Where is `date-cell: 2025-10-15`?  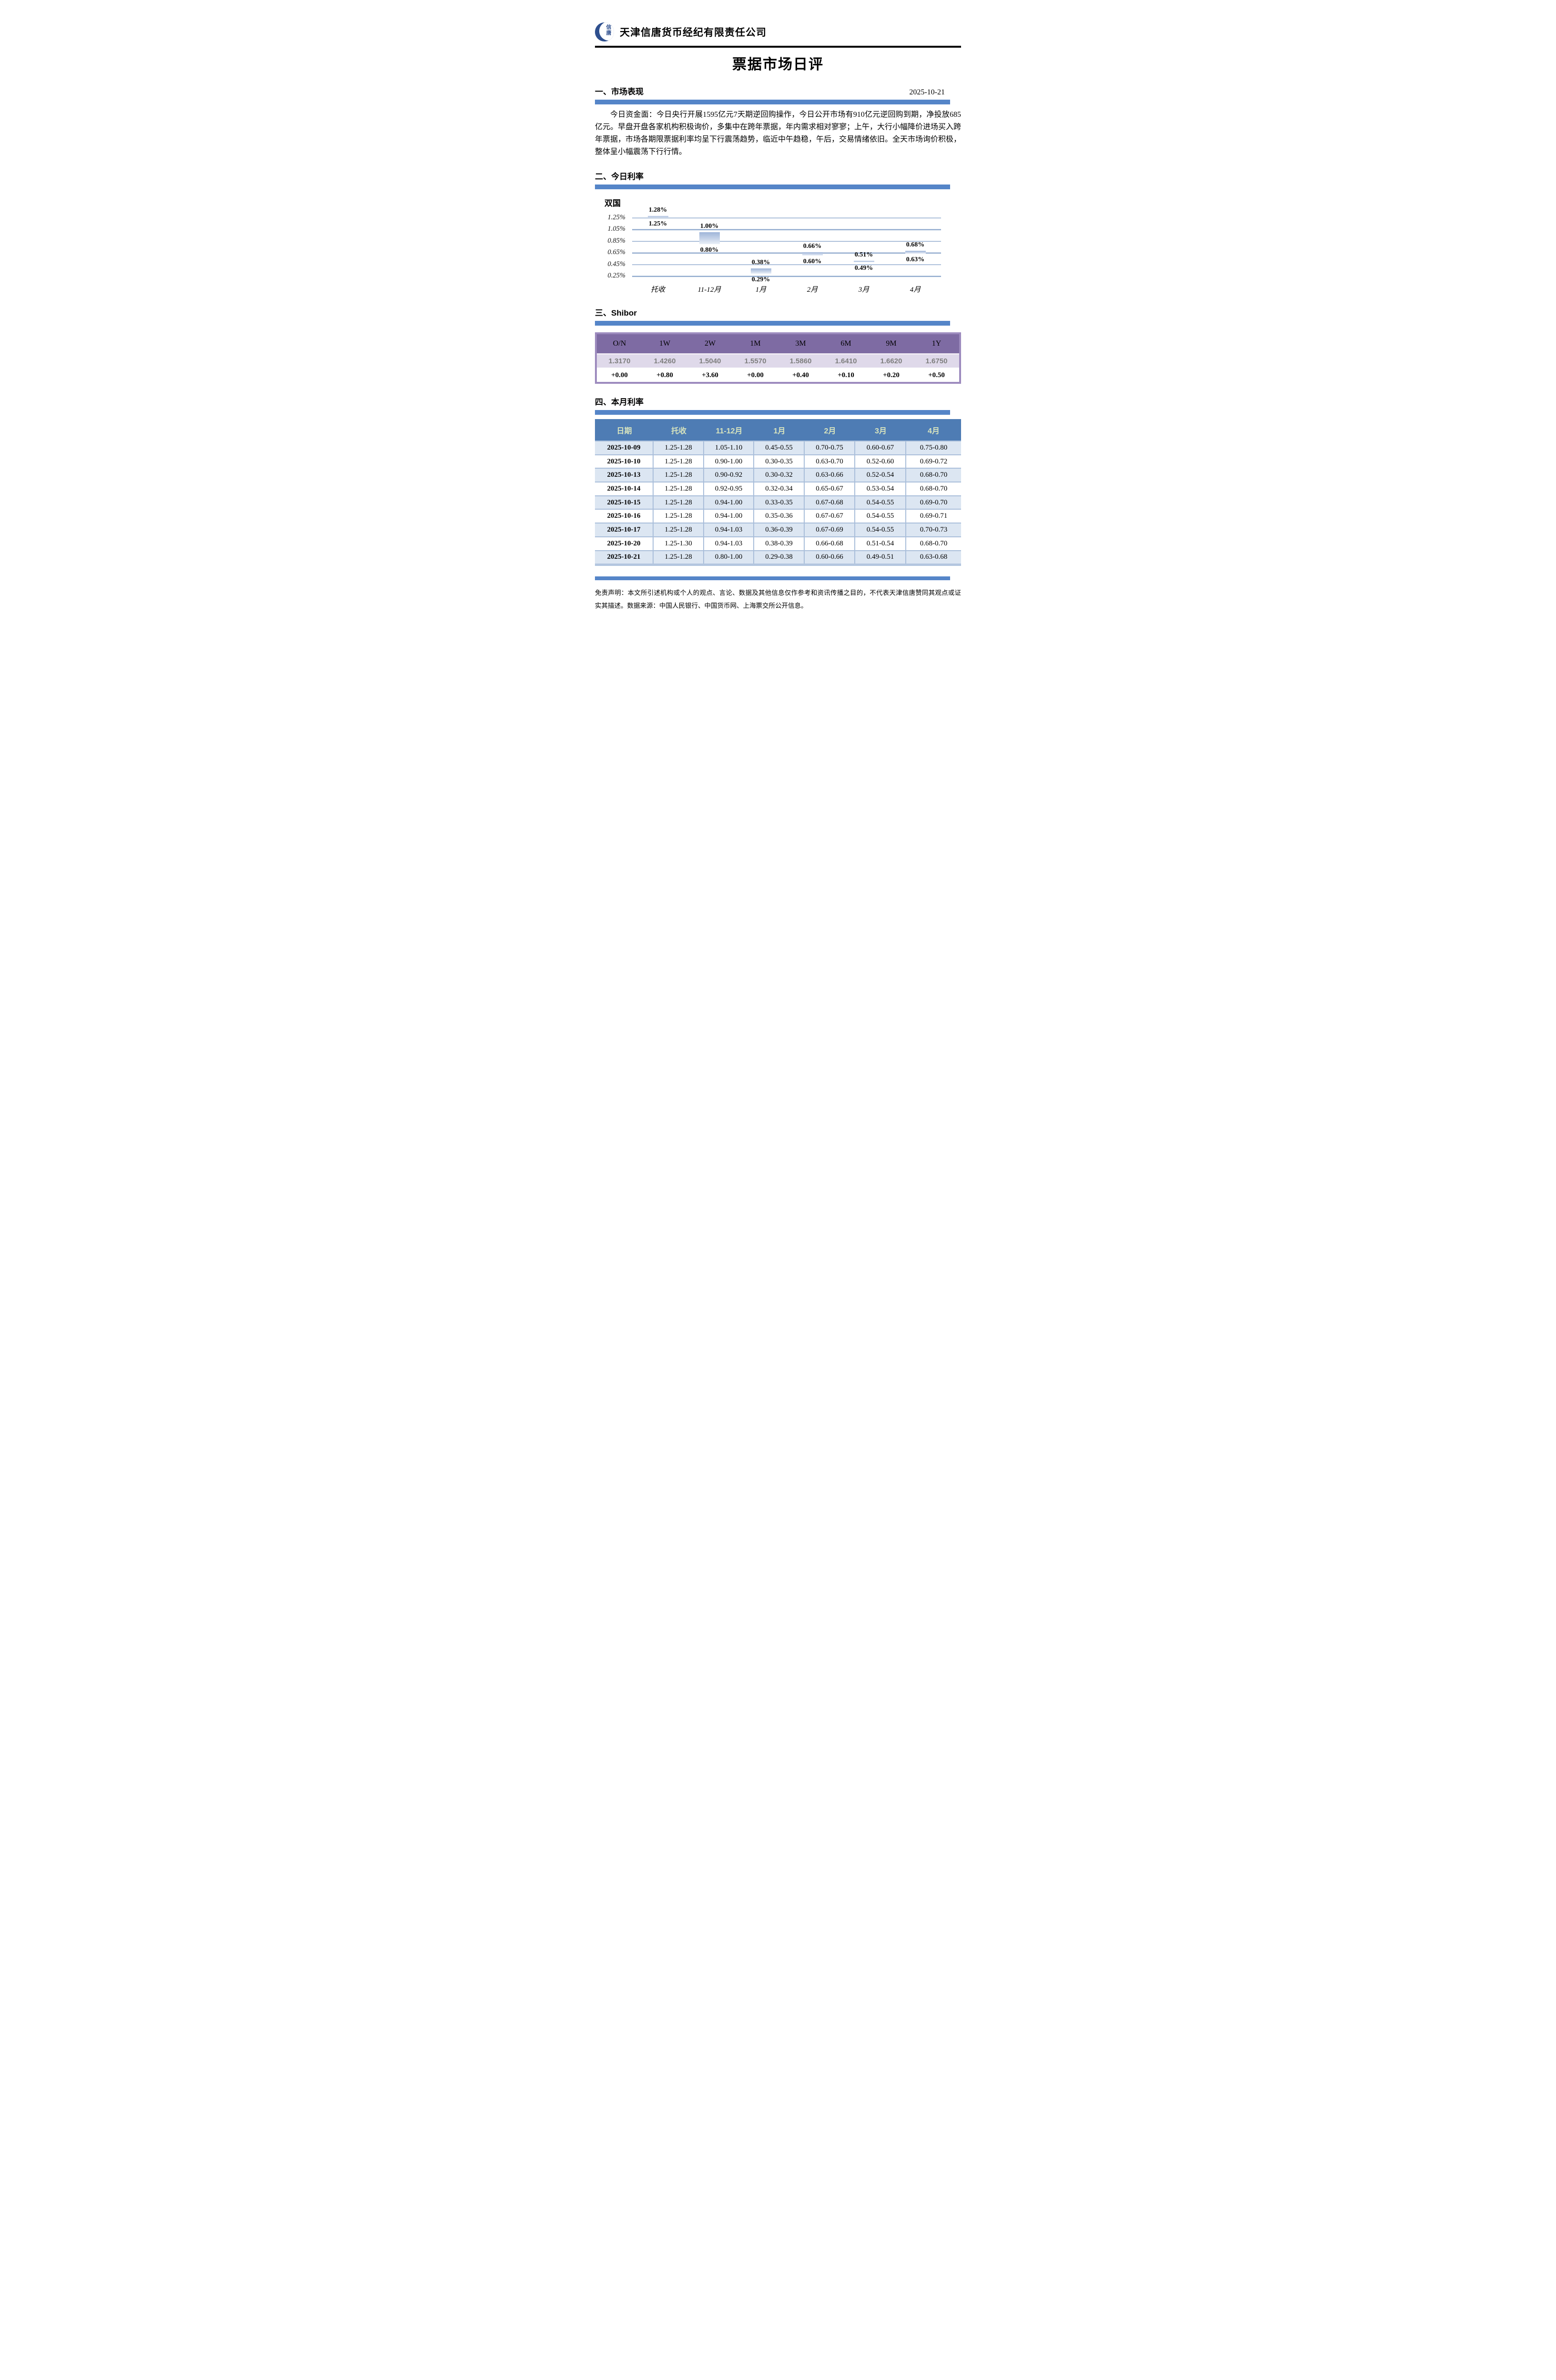
date-cell: 2025-10-15 is located at coordinates (624, 502).